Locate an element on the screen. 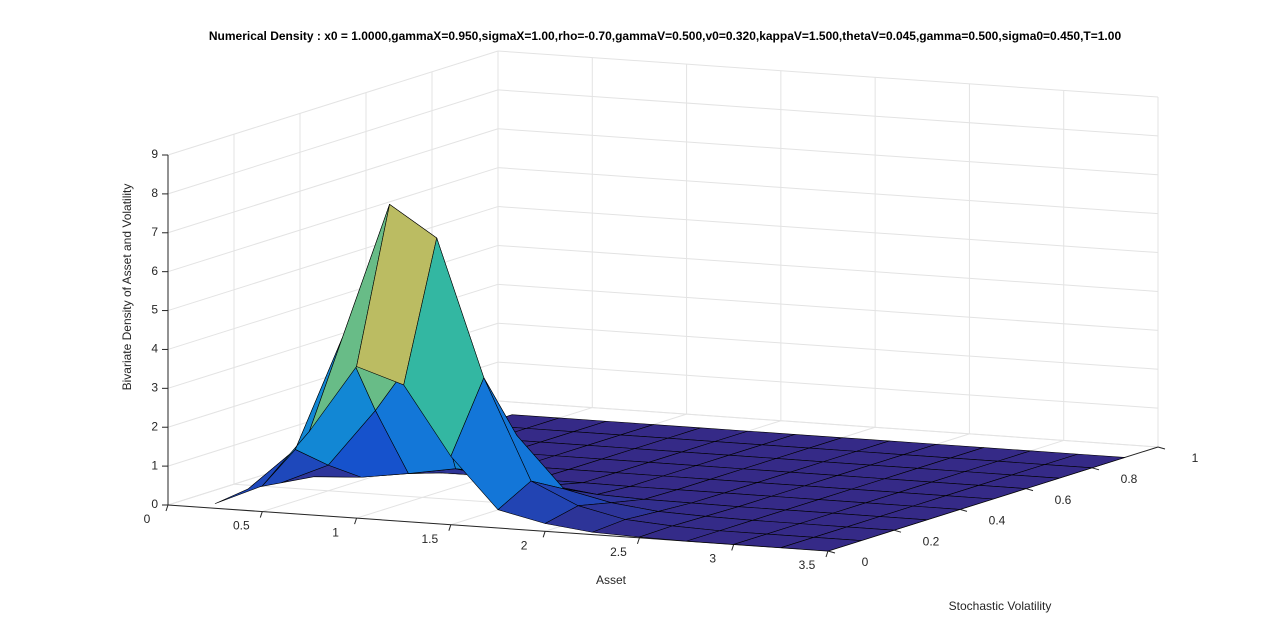 The image size is (1280, 624). z-tick-label: 7 is located at coordinates (154, 232).